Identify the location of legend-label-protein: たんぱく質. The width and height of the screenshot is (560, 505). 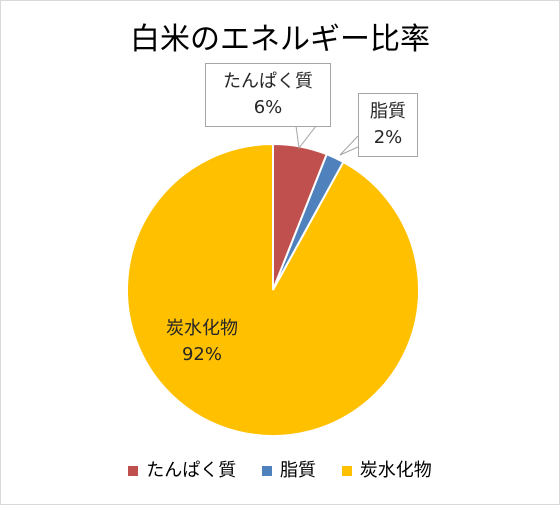
(191, 470).